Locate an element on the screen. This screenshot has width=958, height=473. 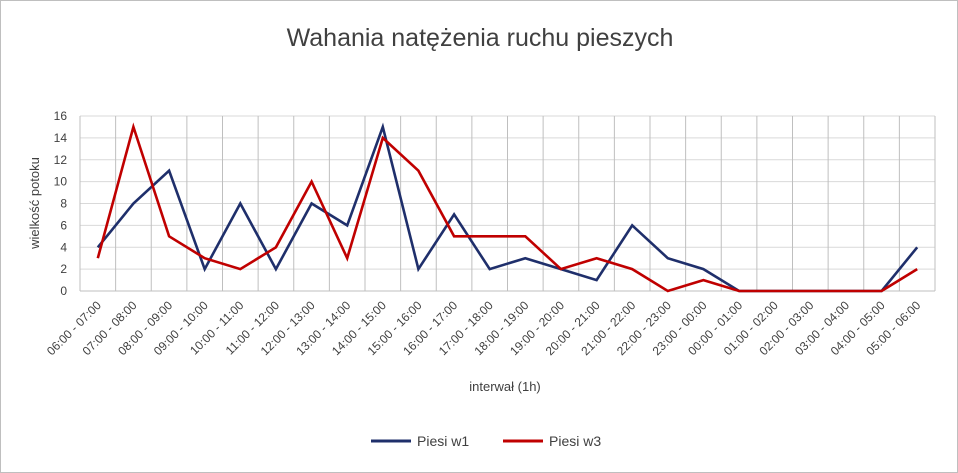
y-tick-label: 14 is located at coordinates (61, 138).